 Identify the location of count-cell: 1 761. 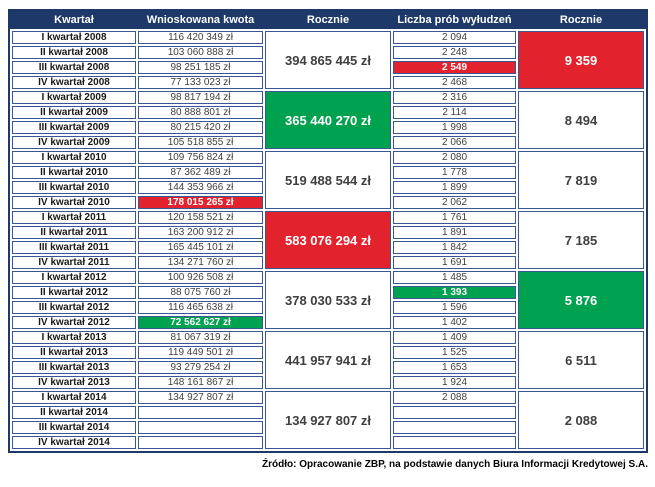
(454, 217).